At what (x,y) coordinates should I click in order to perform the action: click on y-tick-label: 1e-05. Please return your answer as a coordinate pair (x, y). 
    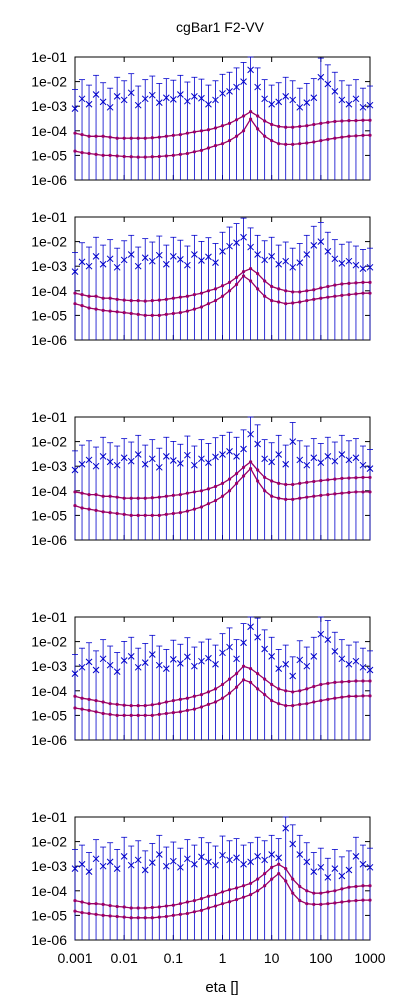
    Looking at the image, I should click on (49, 315).